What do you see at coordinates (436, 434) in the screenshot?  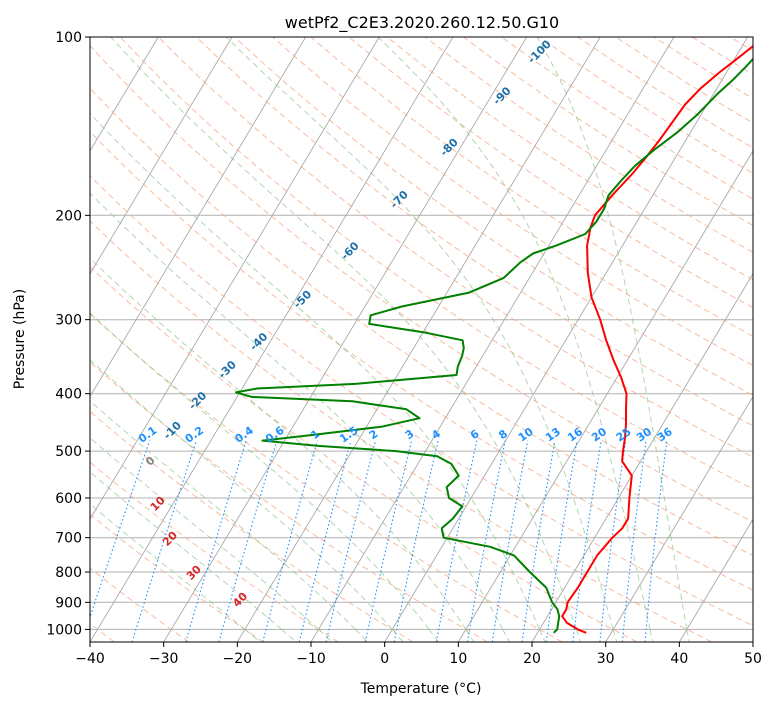 I see `mixing-ratio-label: 4` at bounding box center [436, 434].